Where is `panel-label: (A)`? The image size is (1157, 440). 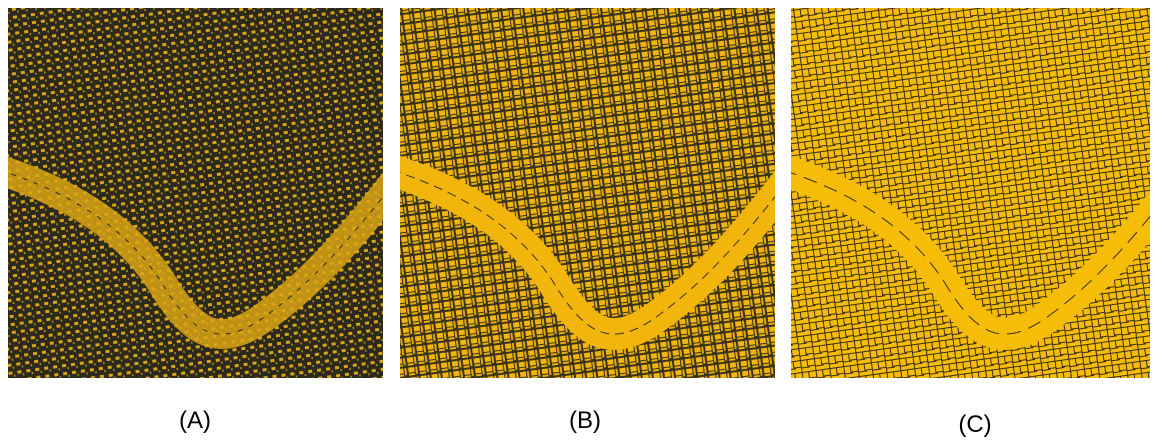
panel-label: (A) is located at coordinates (195, 420).